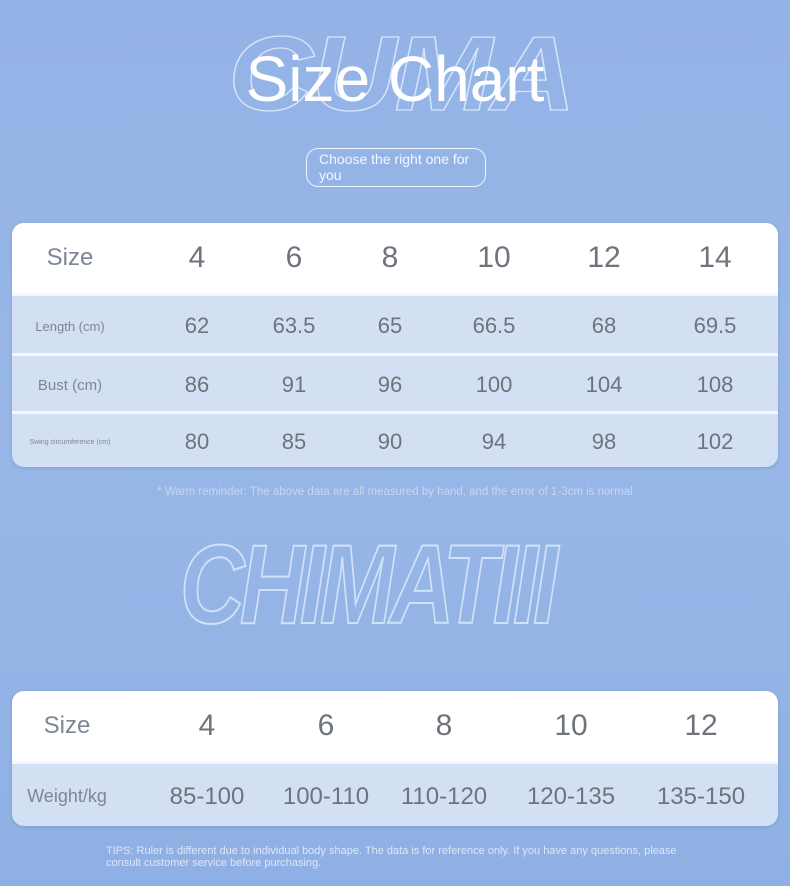 This screenshot has height=886, width=790. What do you see at coordinates (395, 79) in the screenshot?
I see `page-title: Size Chart` at bounding box center [395, 79].